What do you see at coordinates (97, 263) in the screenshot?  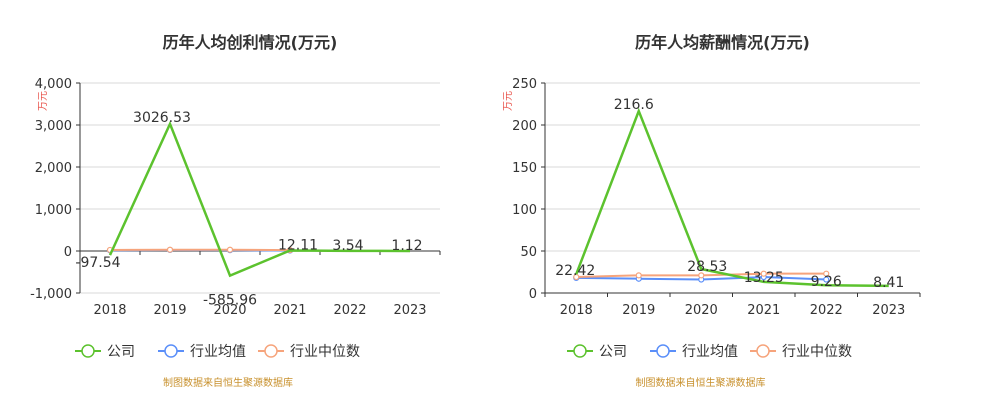 I see `data-label: -97.54` at bounding box center [97, 263].